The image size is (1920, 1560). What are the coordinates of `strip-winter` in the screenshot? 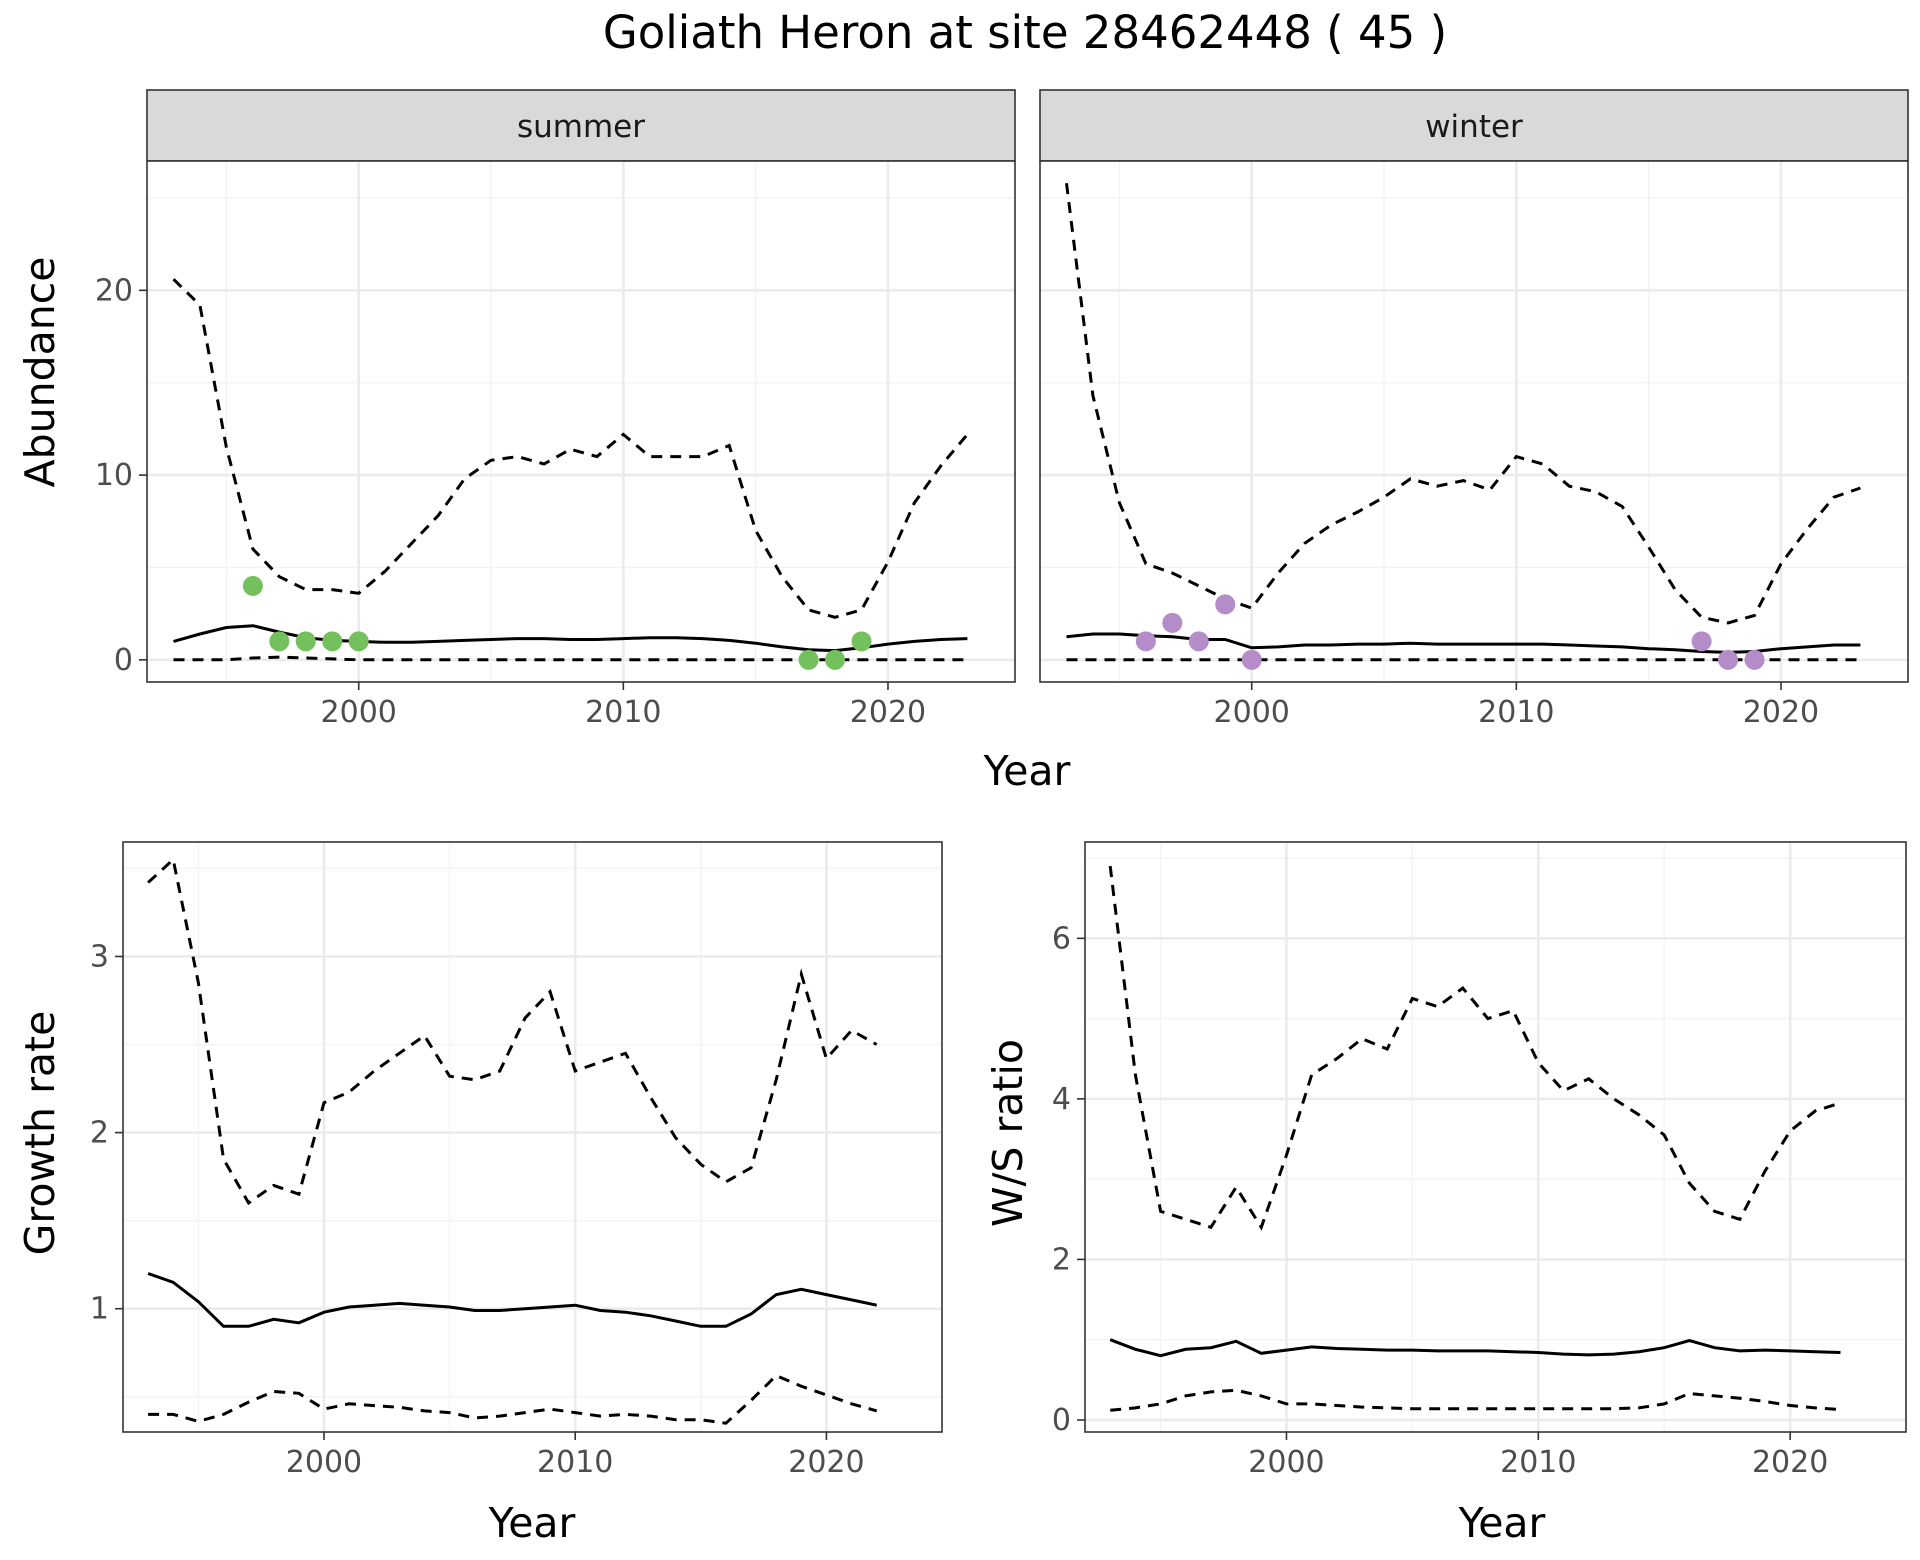 It's located at (1474, 125).